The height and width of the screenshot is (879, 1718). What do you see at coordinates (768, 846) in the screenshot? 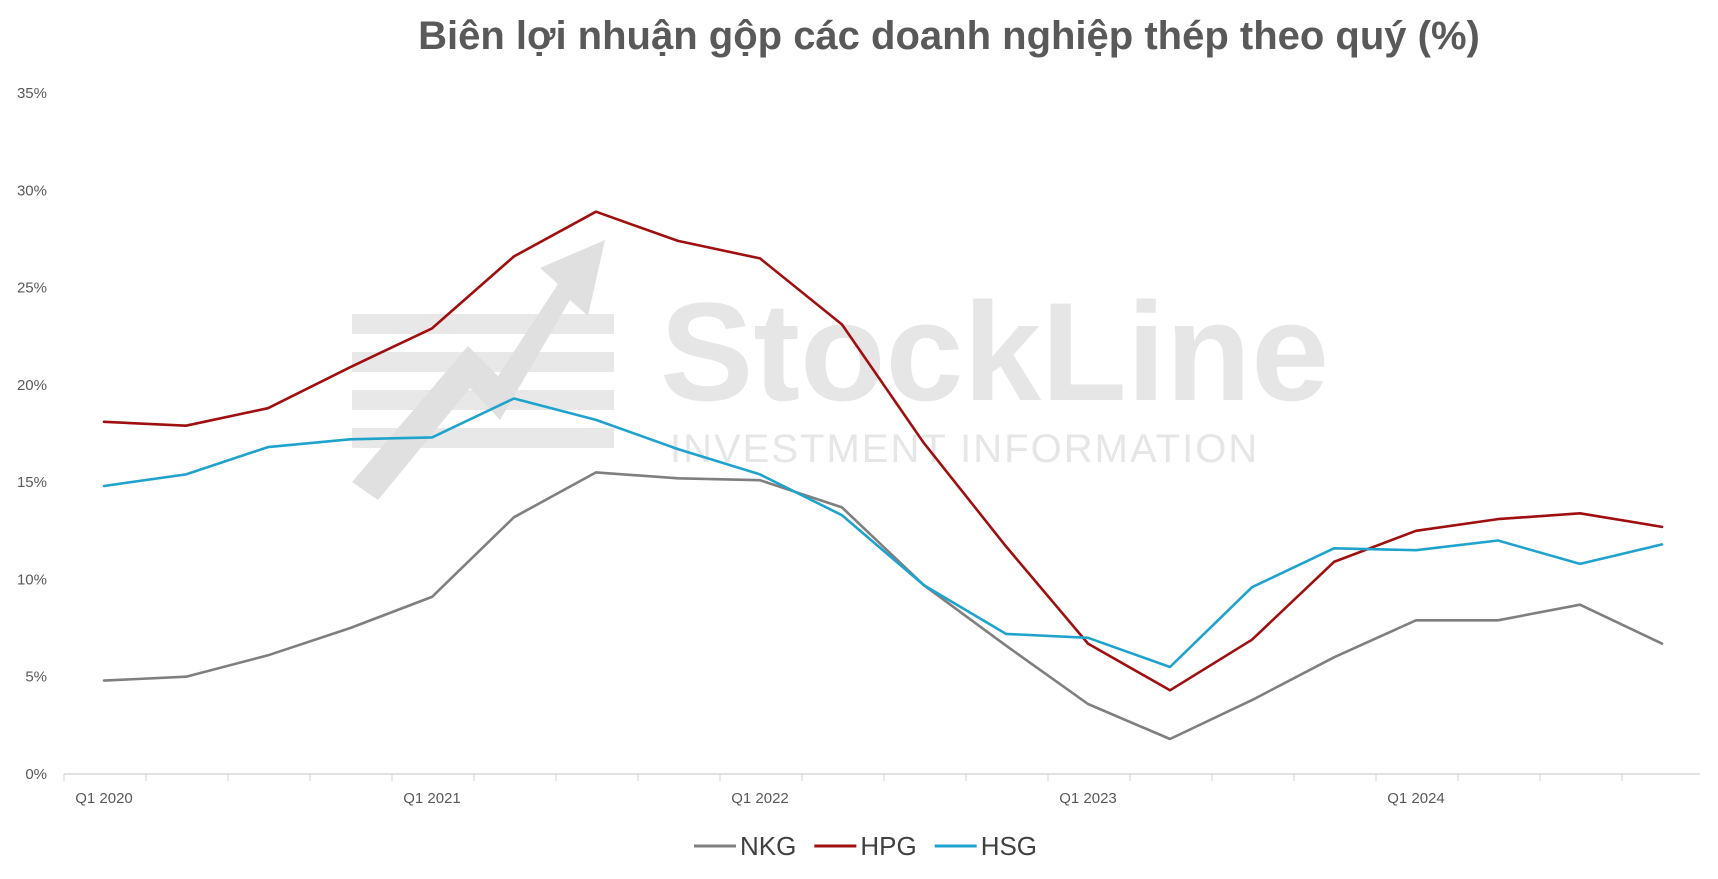
I see `legend-label-nkg: NKG` at bounding box center [768, 846].